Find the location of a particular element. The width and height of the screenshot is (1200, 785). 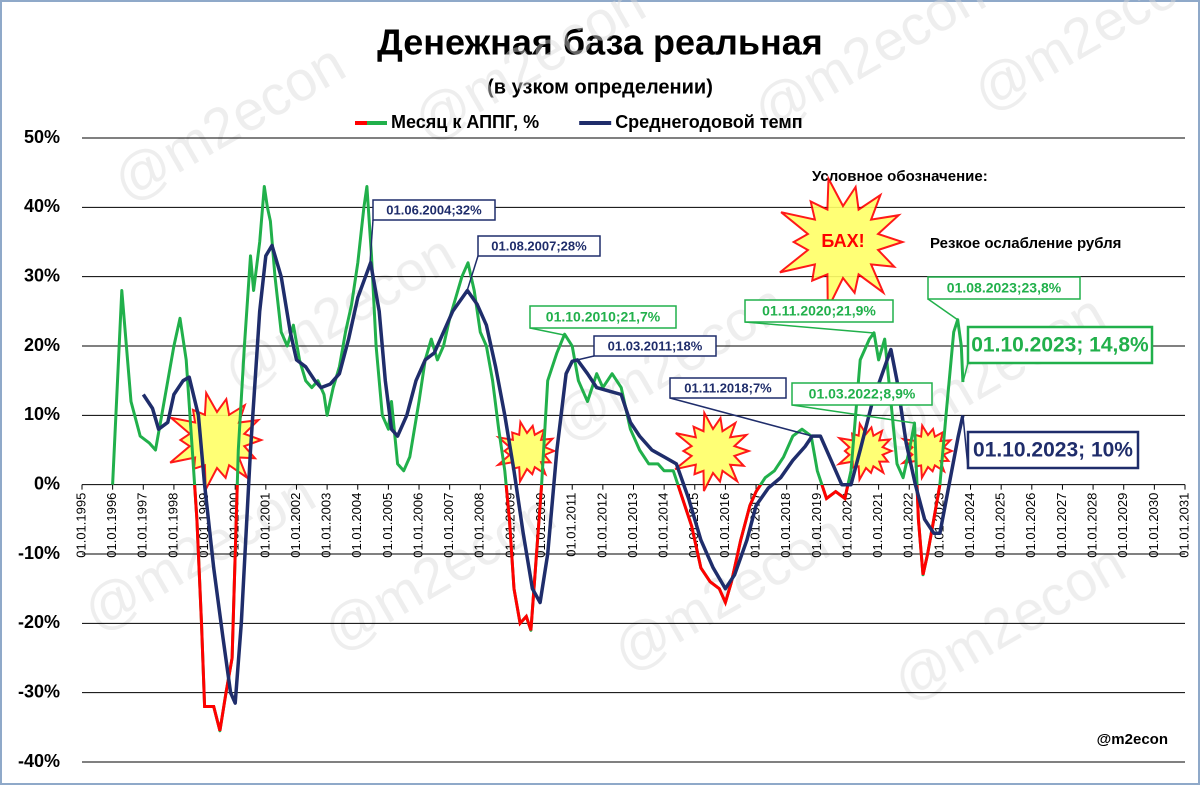

x-tick-label: 01.01.2017 is located at coordinates (754, 525).